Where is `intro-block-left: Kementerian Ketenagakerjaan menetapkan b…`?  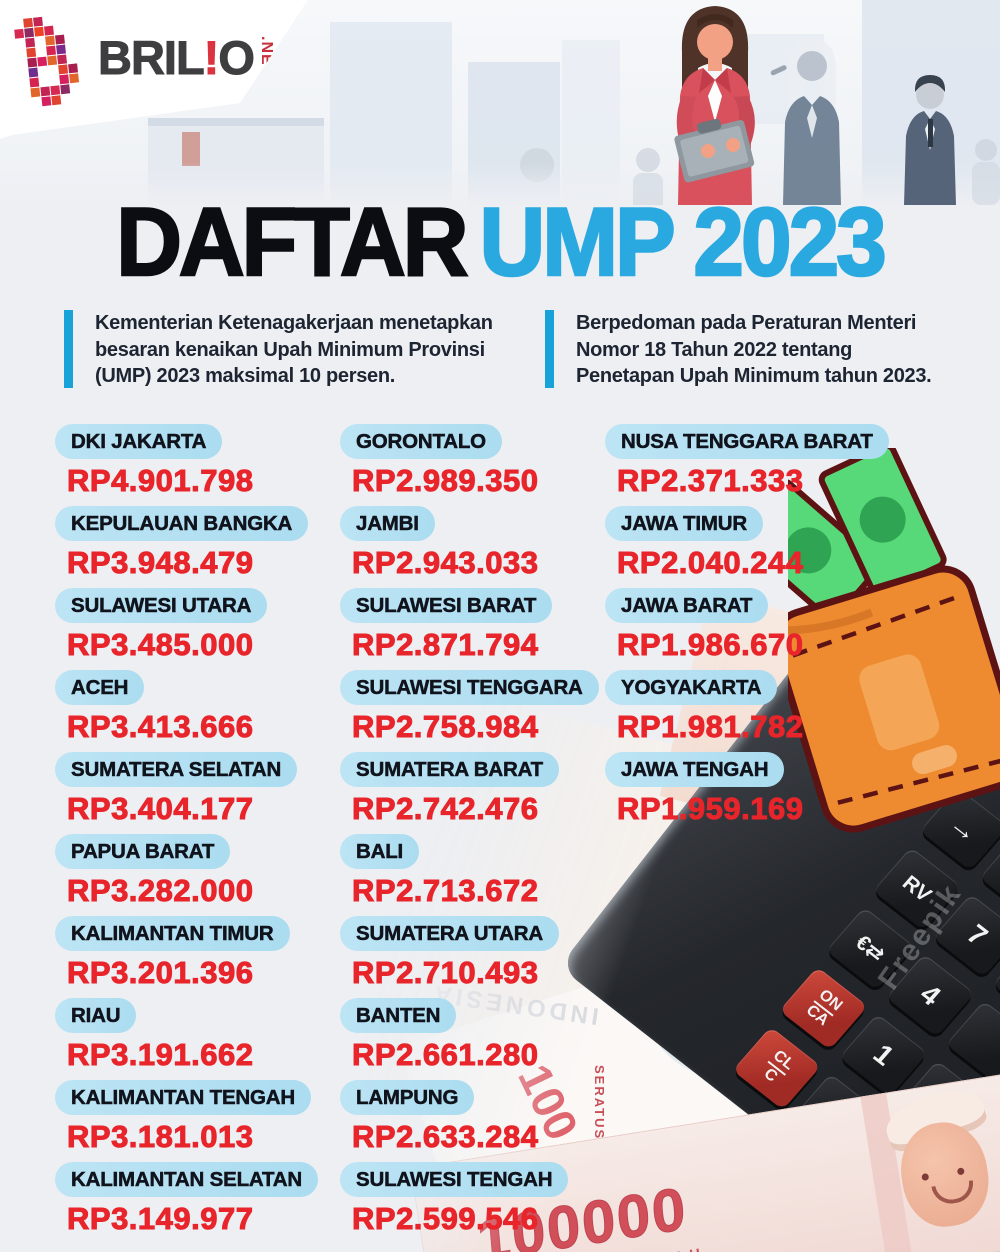 intro-block-left: Kementerian Ketenagakerjaan menetapkan b… is located at coordinates (278, 350).